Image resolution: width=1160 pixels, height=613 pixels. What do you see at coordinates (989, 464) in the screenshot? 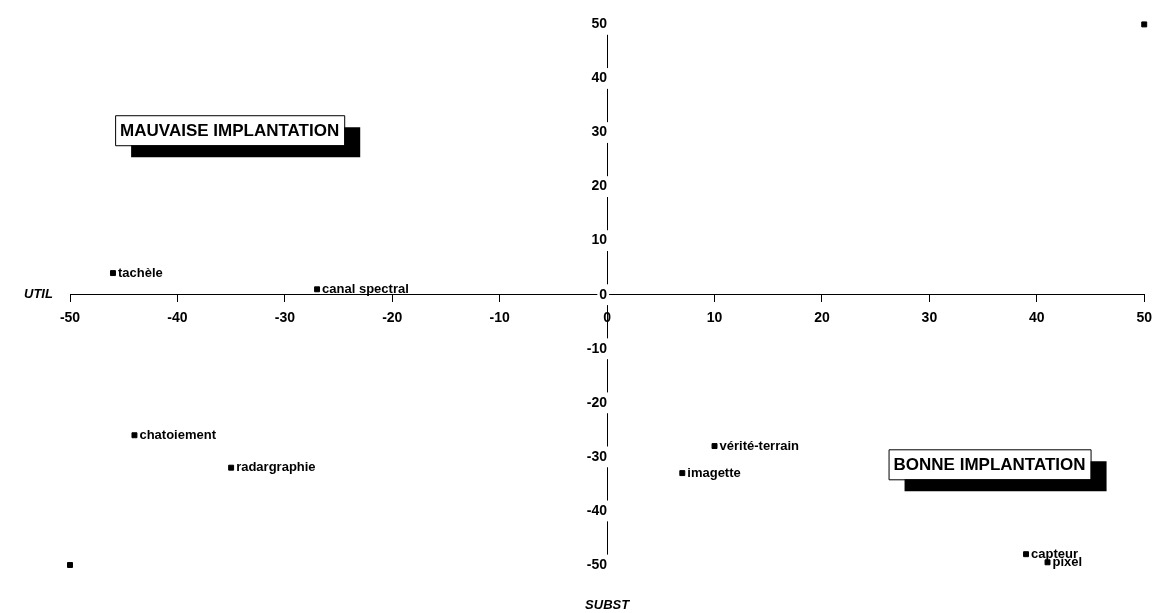
I see `annotation: BONNE IMPLANTATION` at bounding box center [989, 464].